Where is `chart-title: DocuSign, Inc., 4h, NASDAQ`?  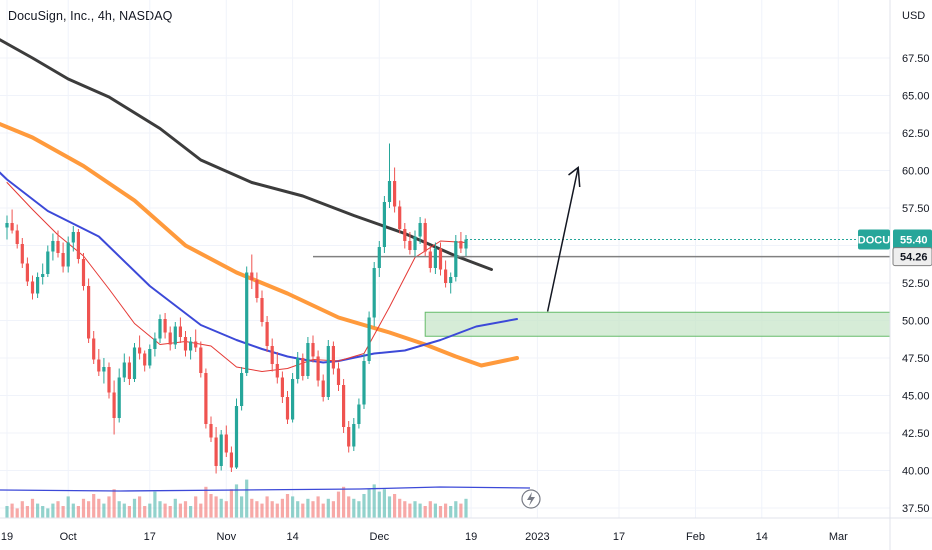 chart-title: DocuSign, Inc., 4h, NASDAQ is located at coordinates (90, 16).